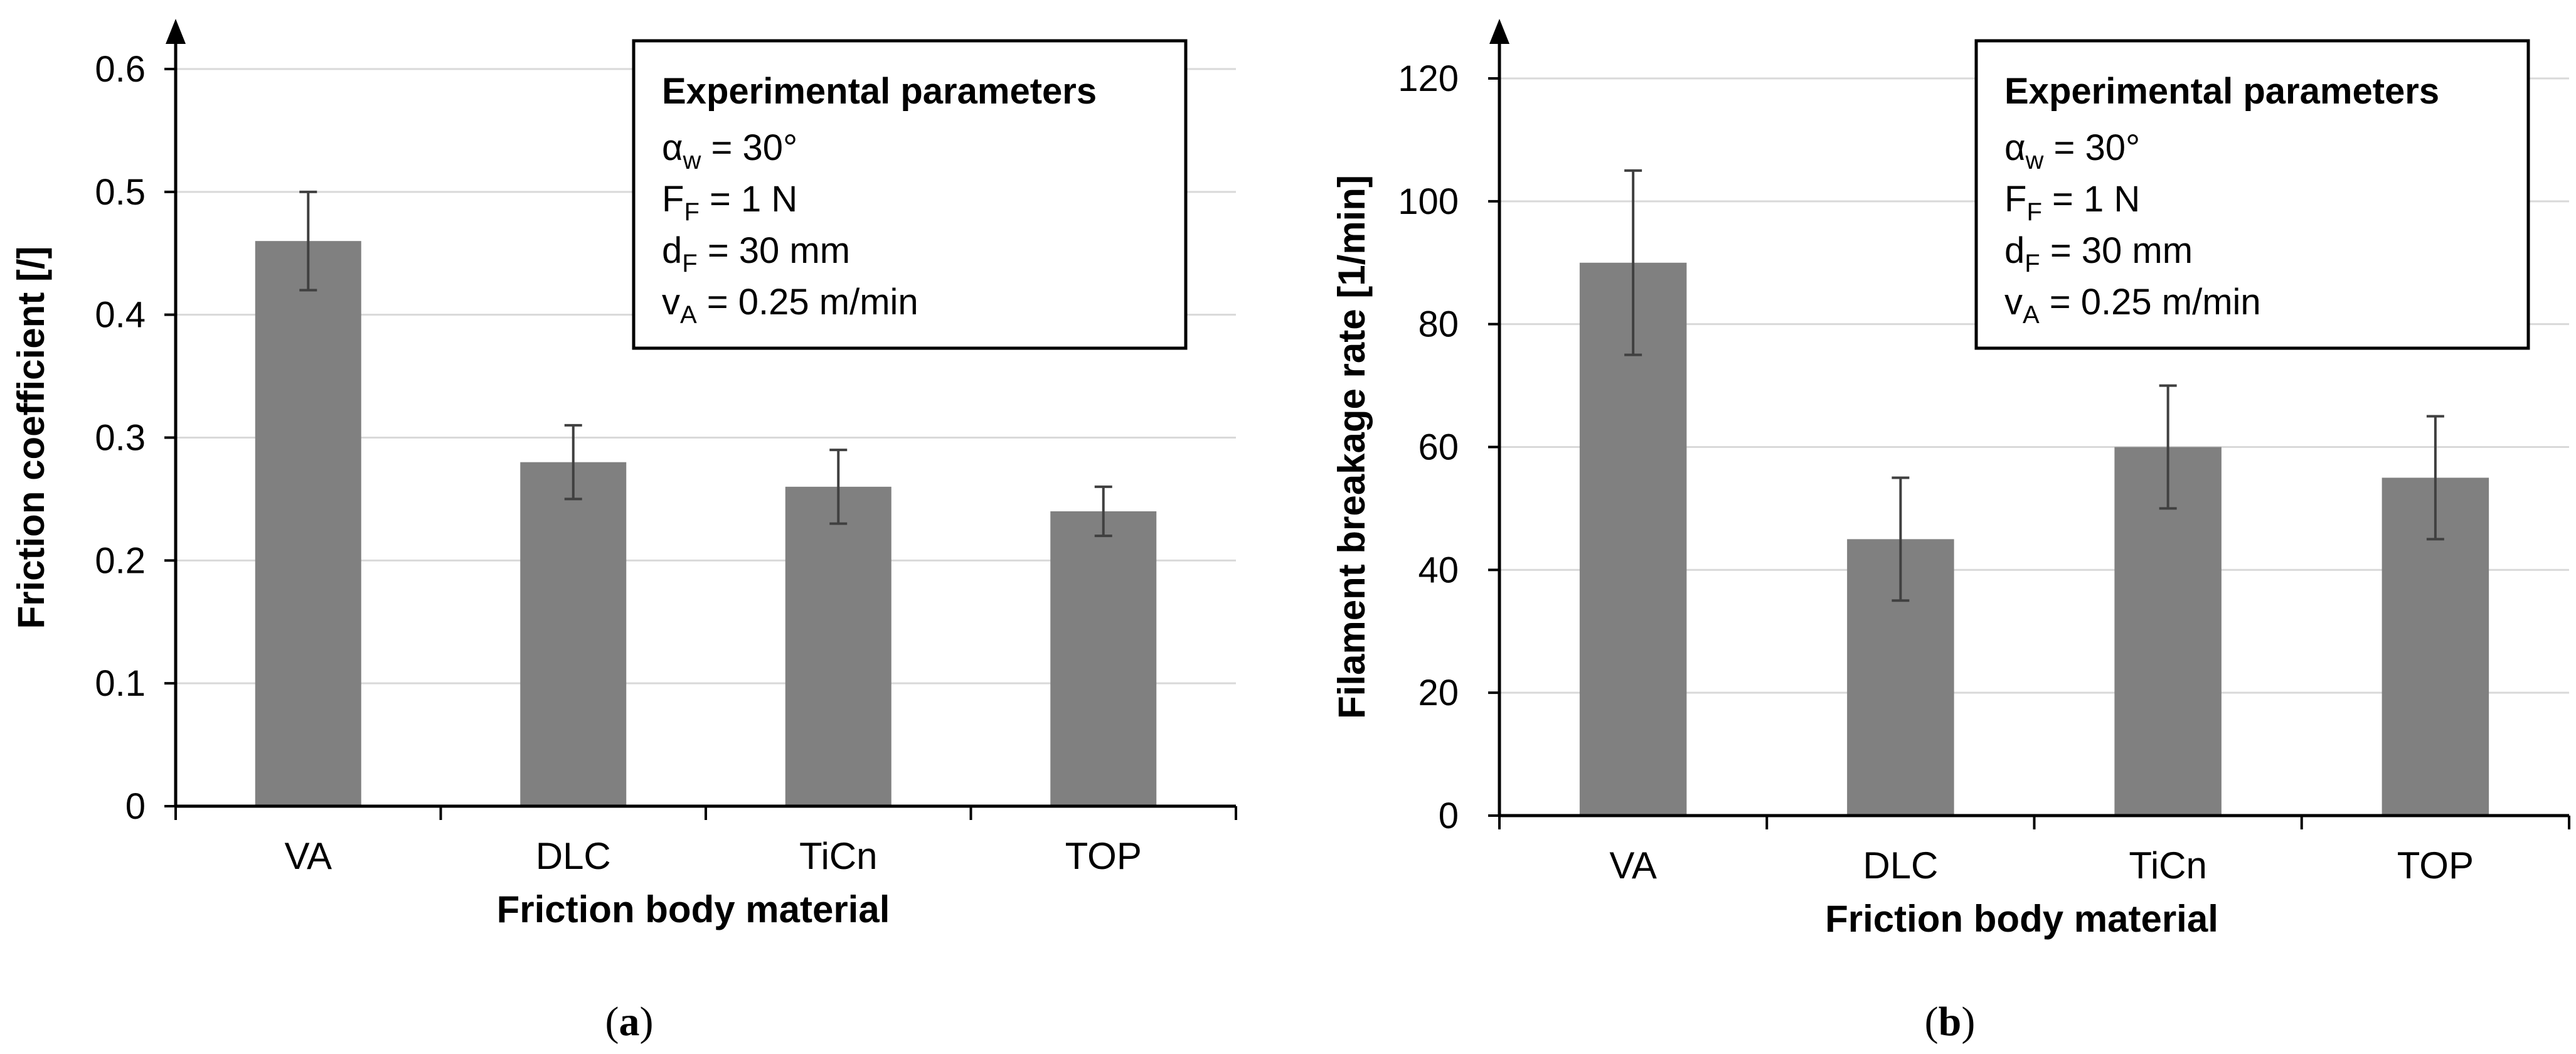 The width and height of the screenshot is (2576, 1054). Describe the element at coordinates (120, 683) in the screenshot. I see `y-tick-label: 0.1` at that location.